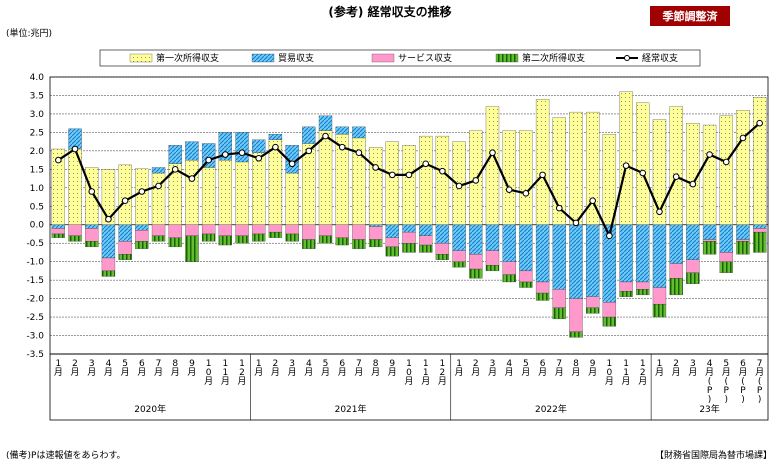  What do you see at coordinates (627, 58) in the screenshot?
I see `legend-marker` at bounding box center [627, 58].